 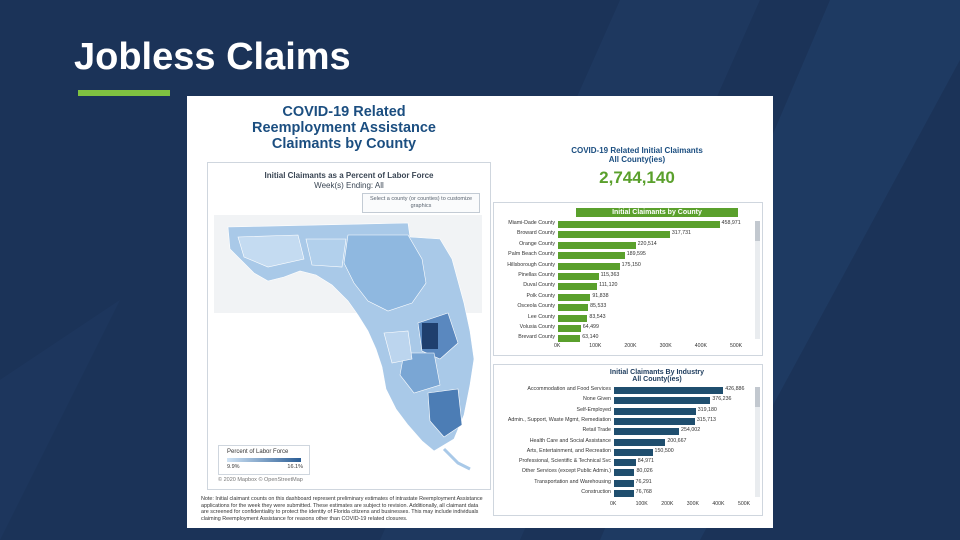 I want to click on bar-value-label: 76,768, so click(x=643, y=492).